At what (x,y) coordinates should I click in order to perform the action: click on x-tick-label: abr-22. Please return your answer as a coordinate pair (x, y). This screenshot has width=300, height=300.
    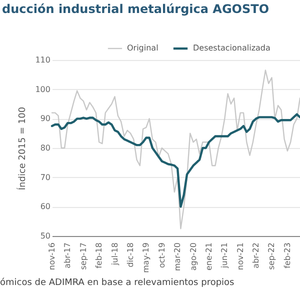
    Looking at the image, I should click on (256, 255).